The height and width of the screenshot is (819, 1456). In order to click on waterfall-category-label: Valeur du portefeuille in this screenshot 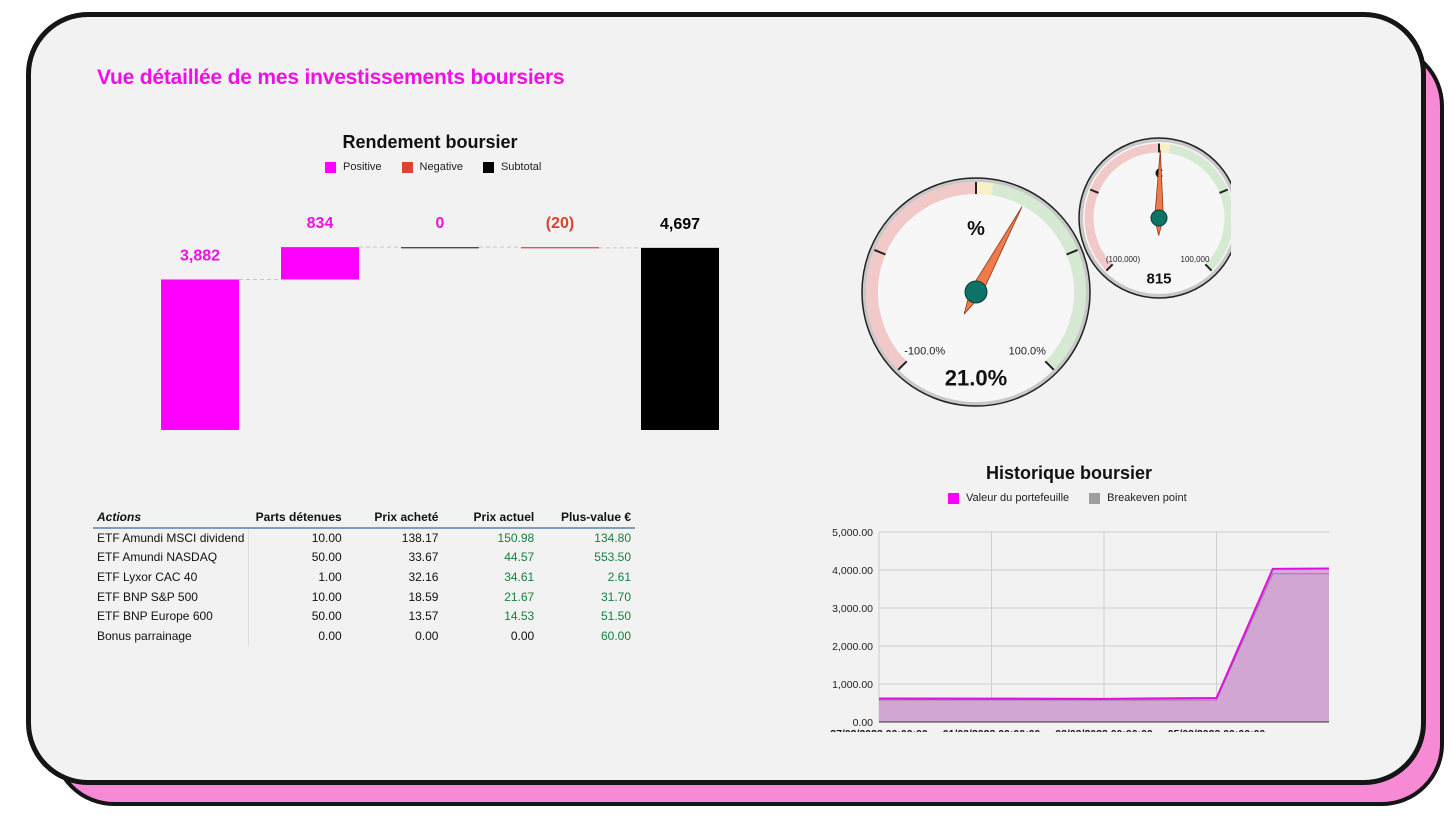, I will do `click(680, 436)`.